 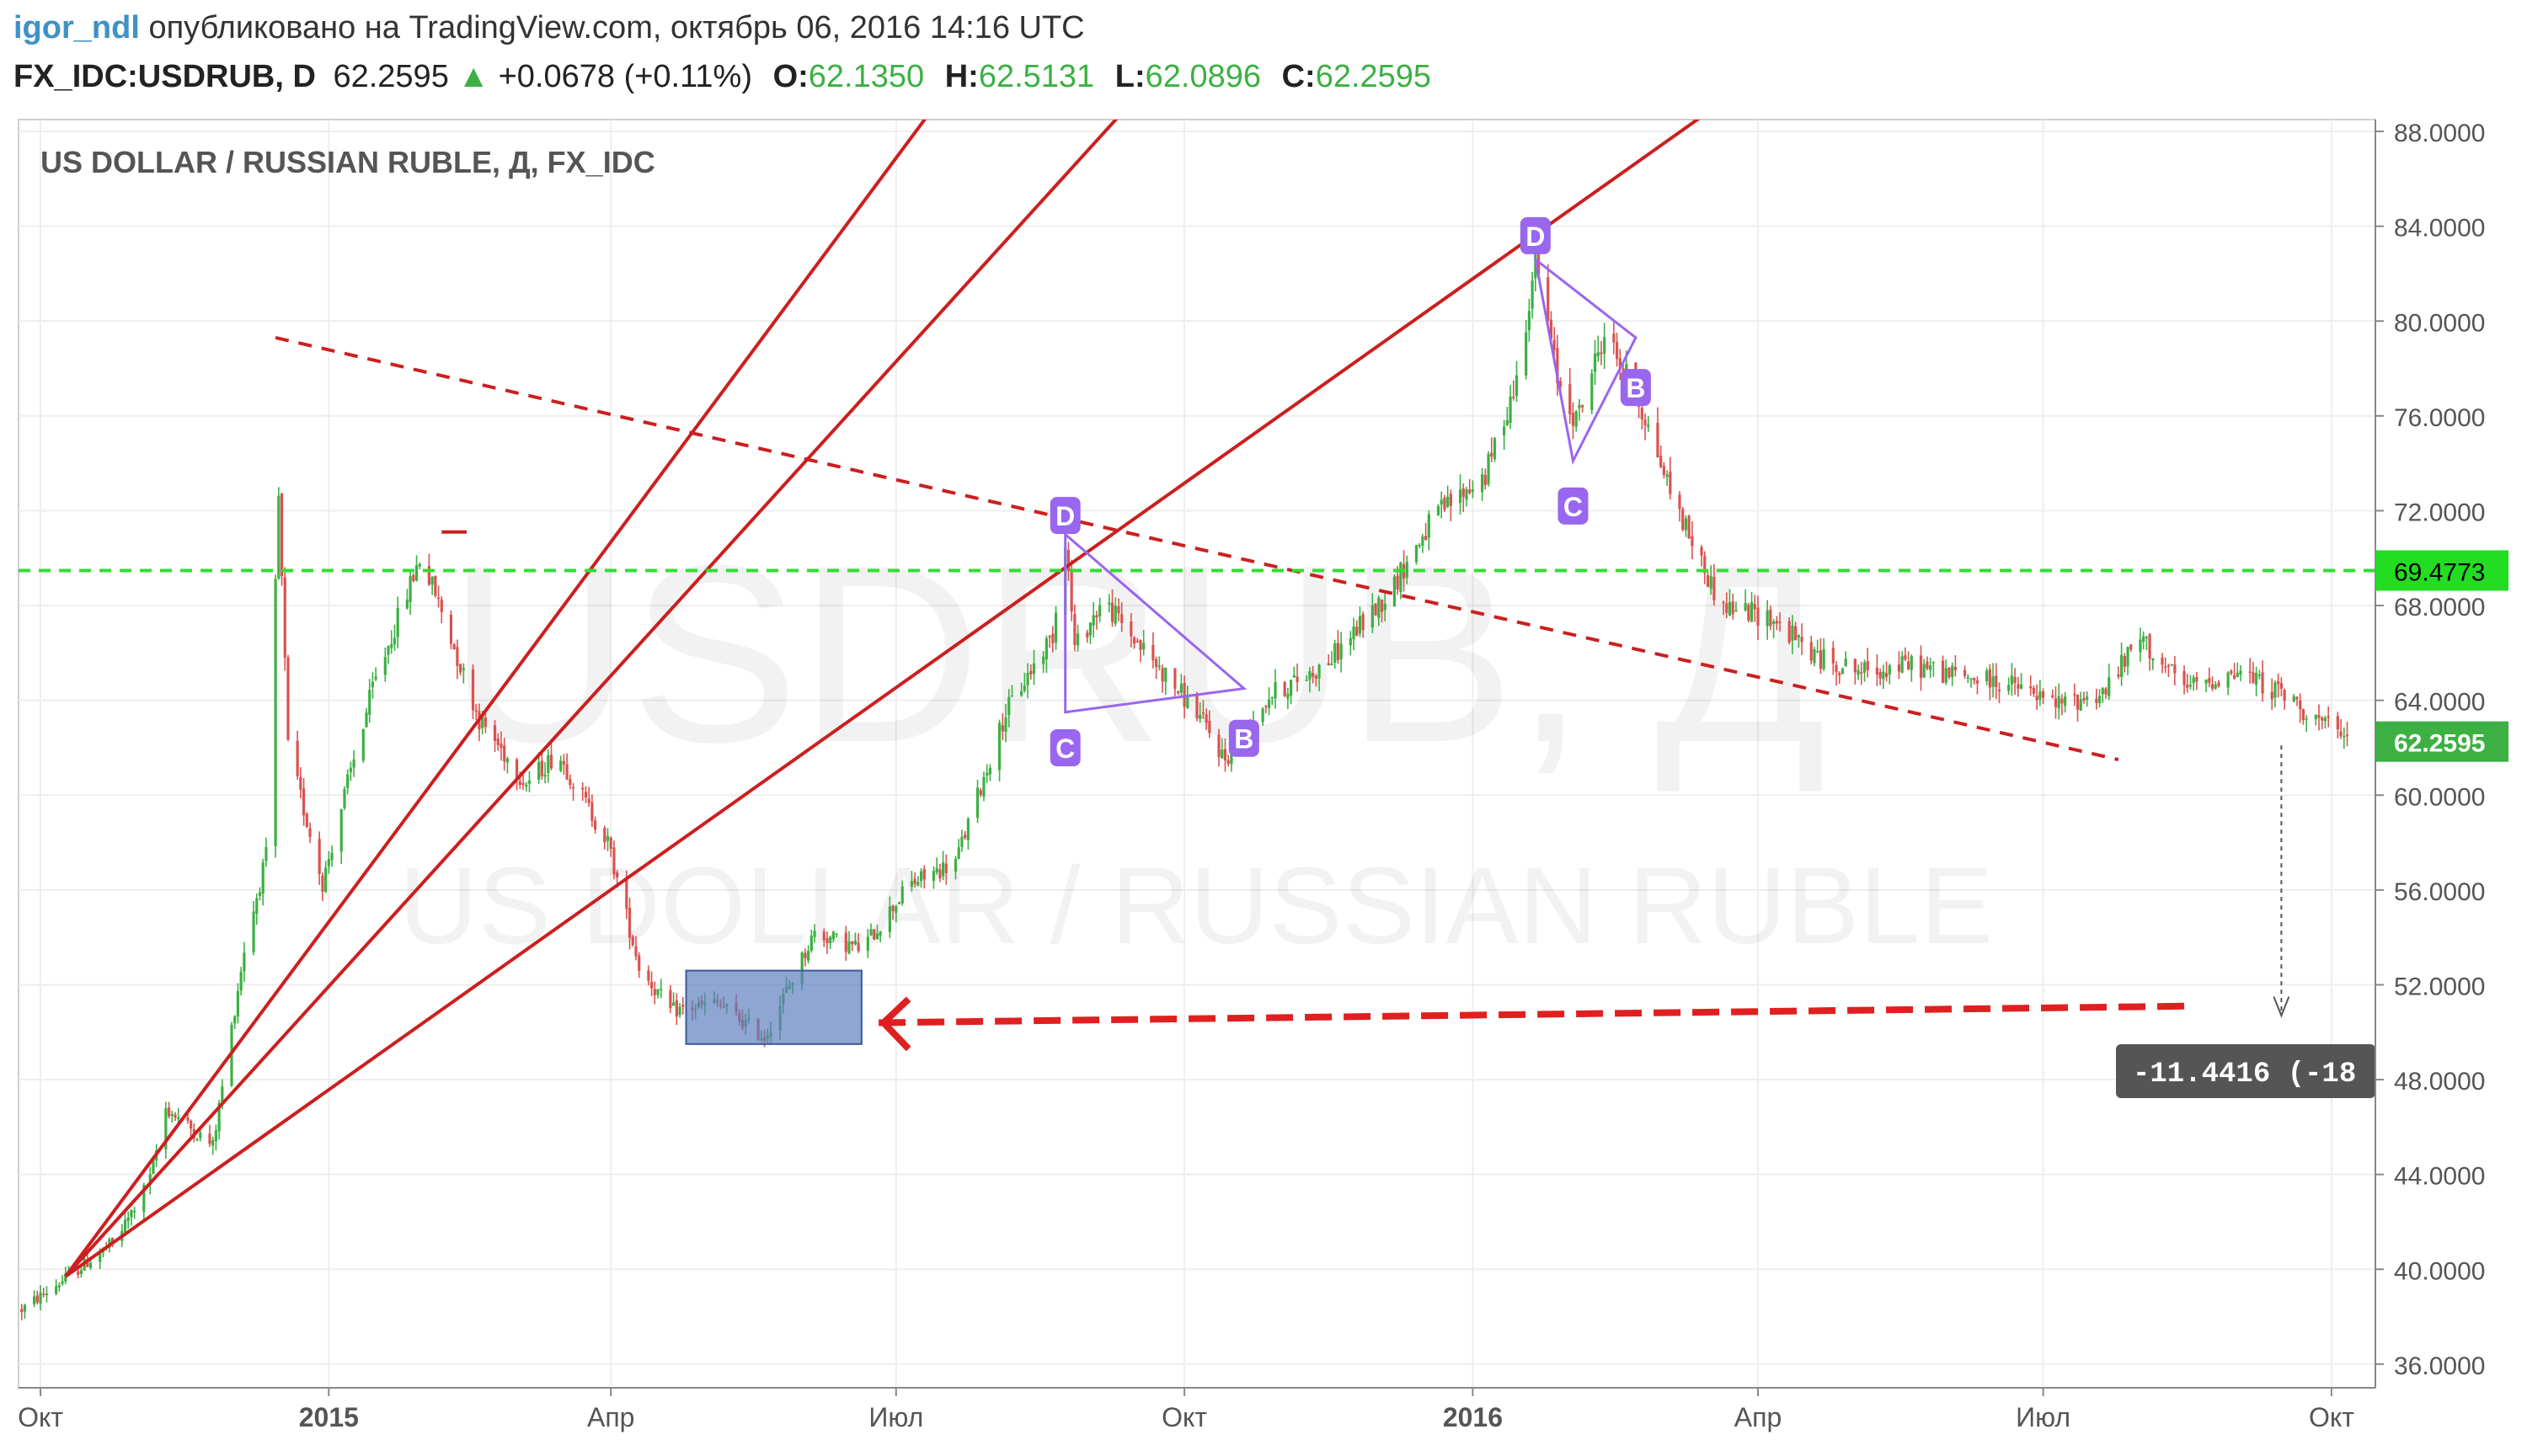 I want to click on y-tick-label: 56.0000, so click(x=2439, y=892).